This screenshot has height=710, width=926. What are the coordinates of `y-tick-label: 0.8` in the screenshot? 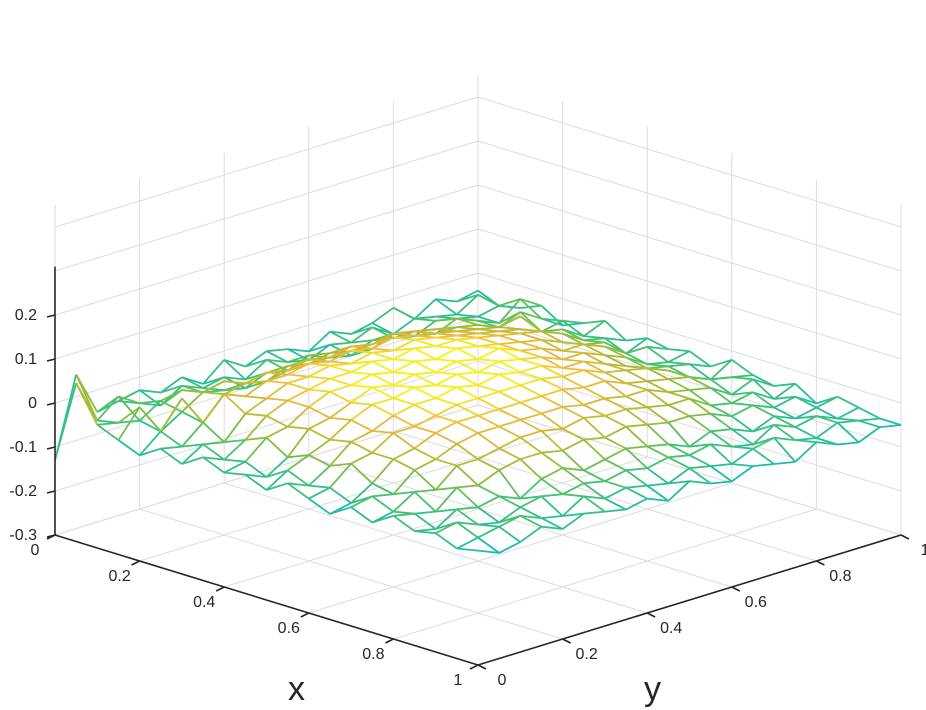 It's located at (840, 576).